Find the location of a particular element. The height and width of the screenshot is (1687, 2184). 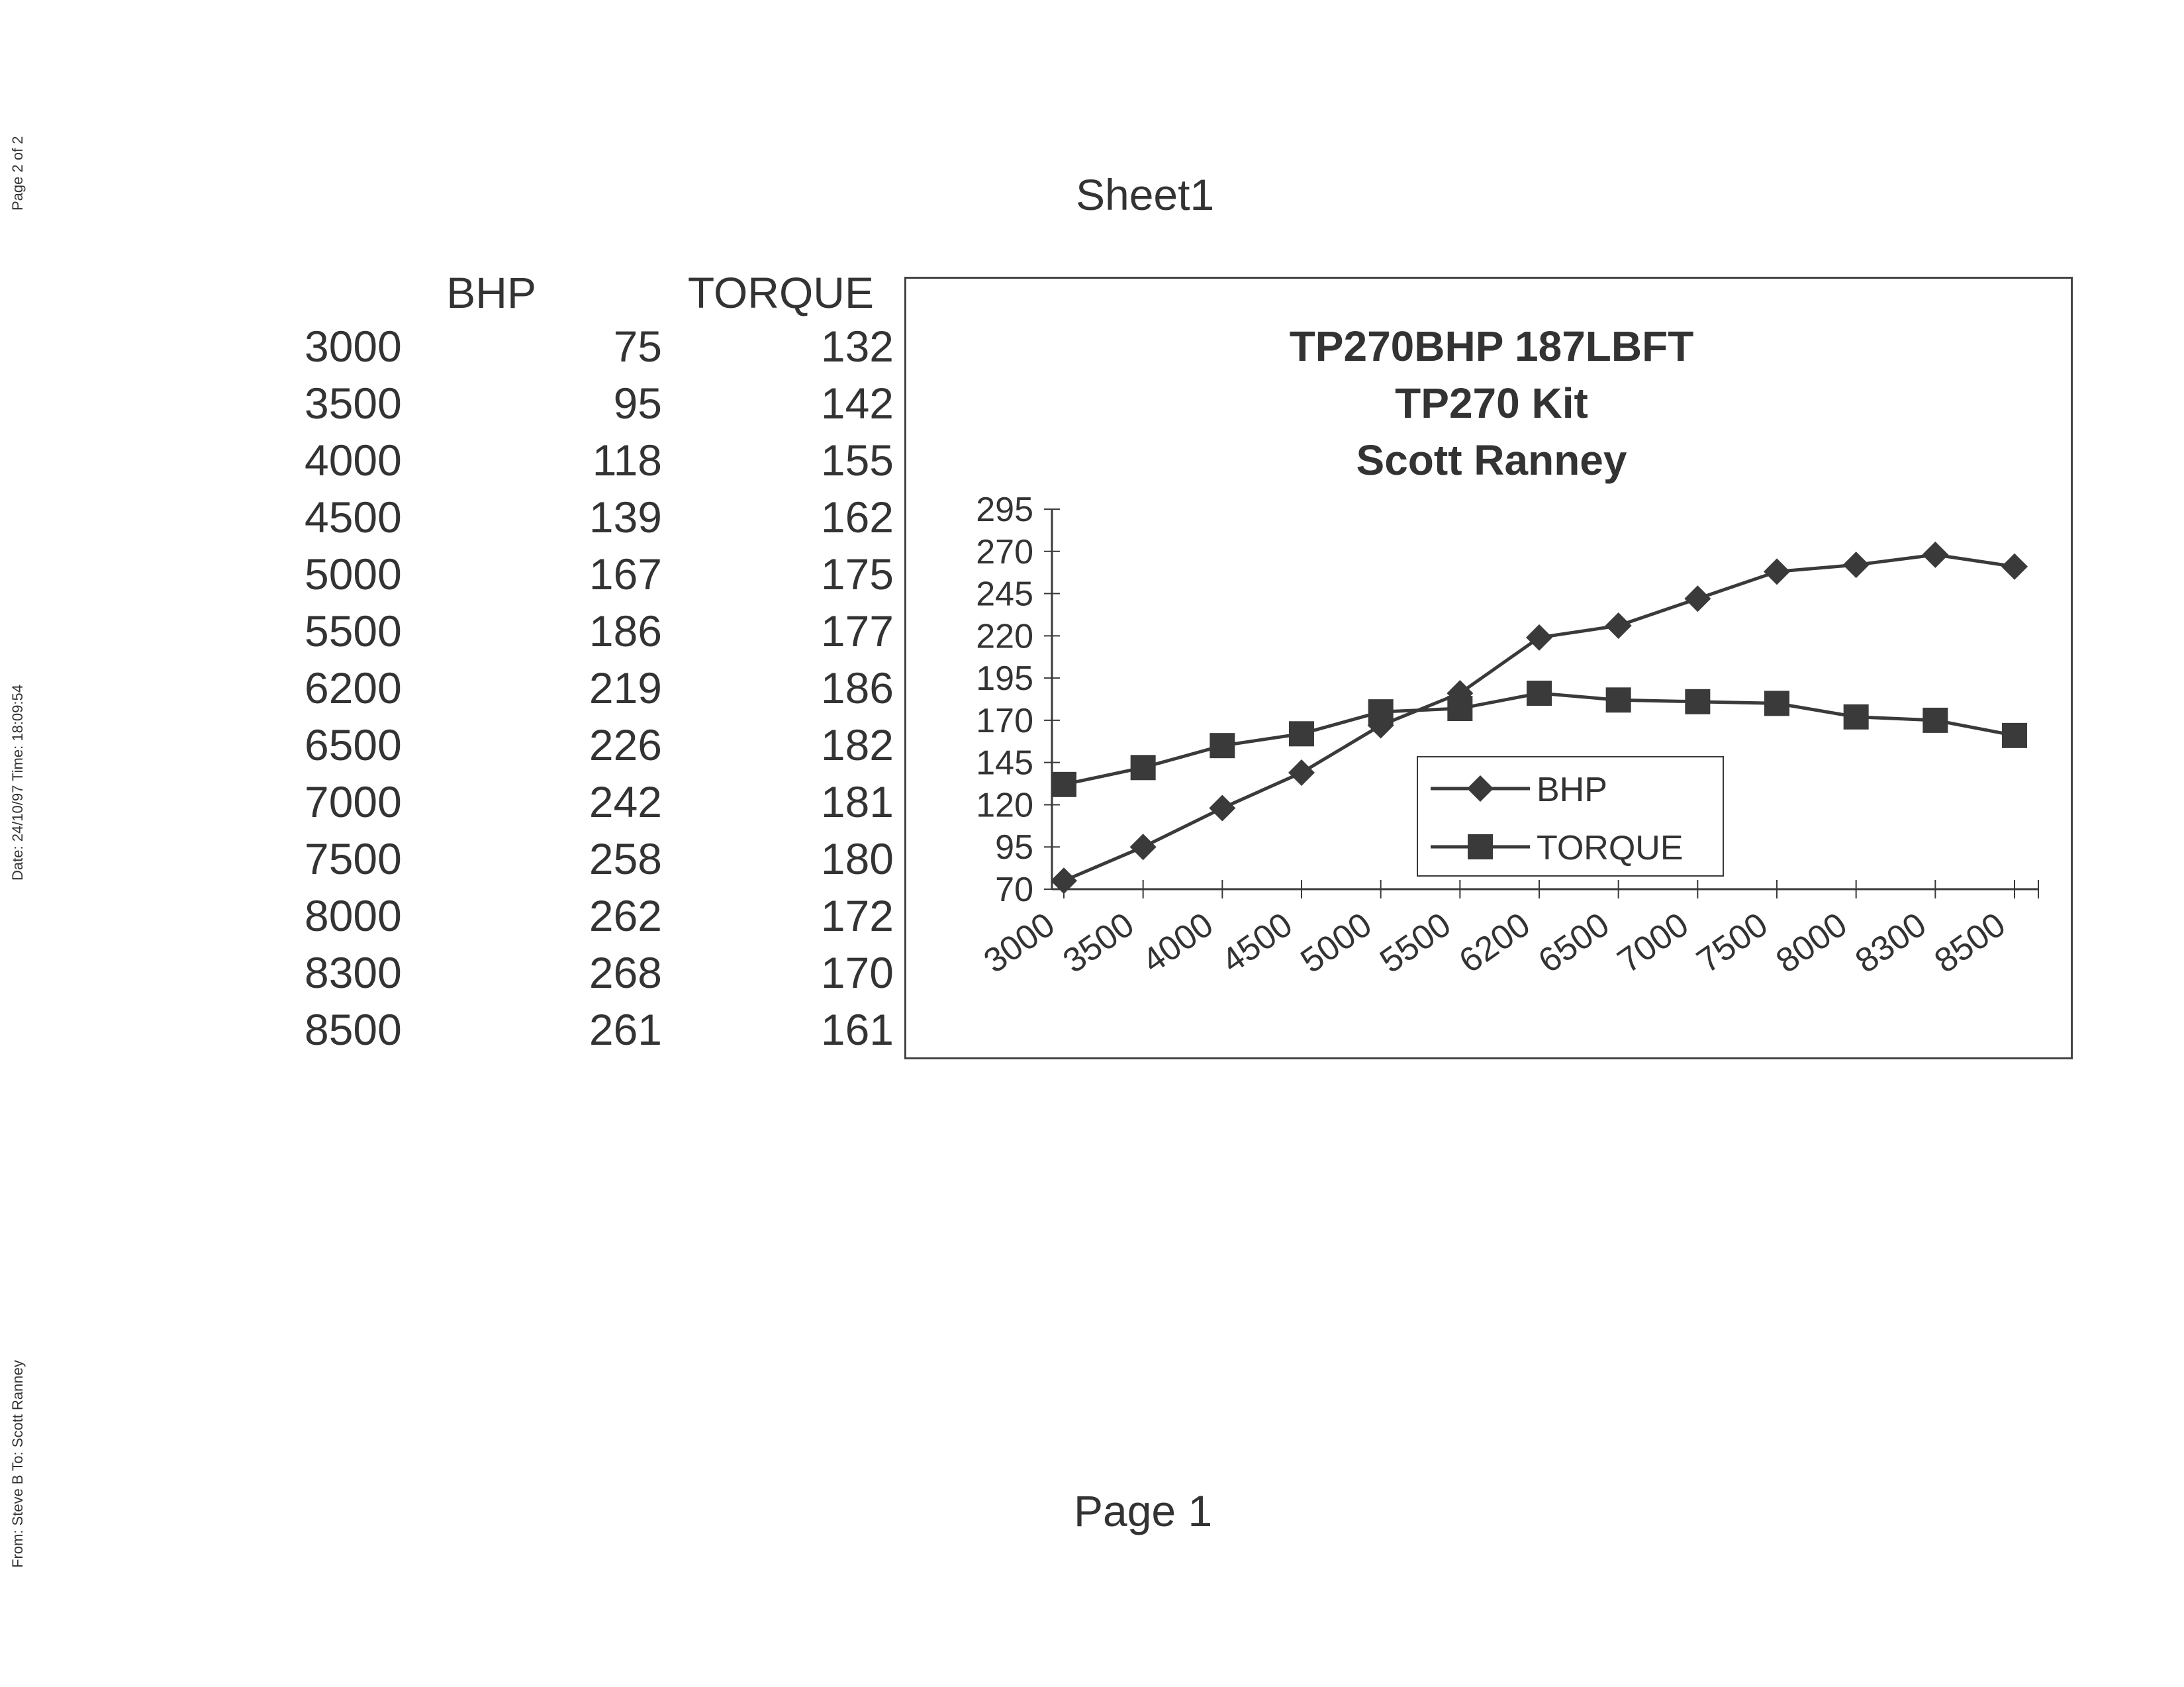

torque-cell: 177 is located at coordinates (857, 630).